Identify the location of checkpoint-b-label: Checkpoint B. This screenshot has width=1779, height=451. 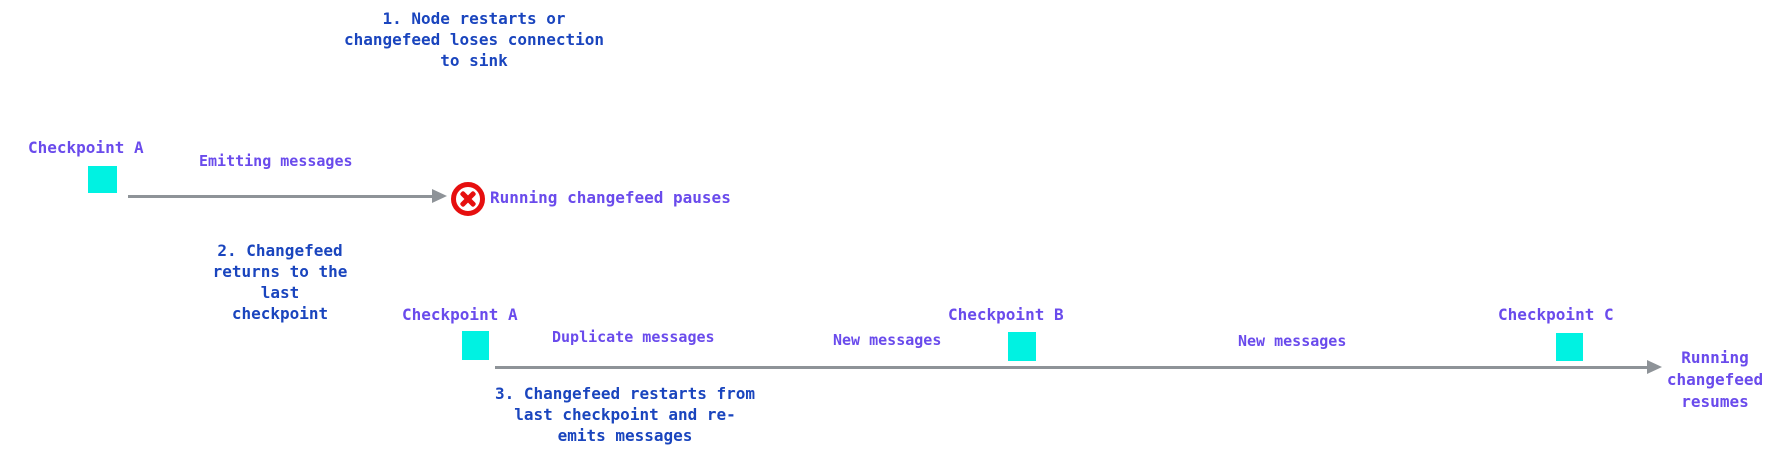
(1006, 314).